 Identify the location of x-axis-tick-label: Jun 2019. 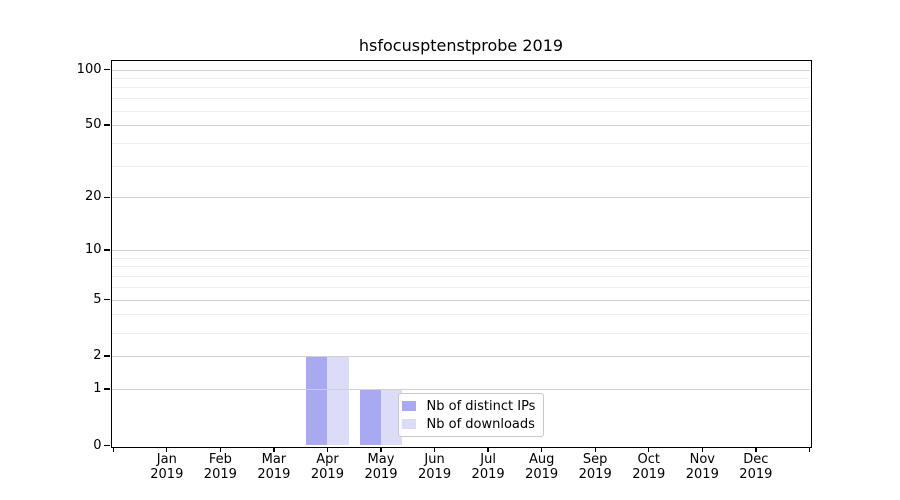
(435, 467).